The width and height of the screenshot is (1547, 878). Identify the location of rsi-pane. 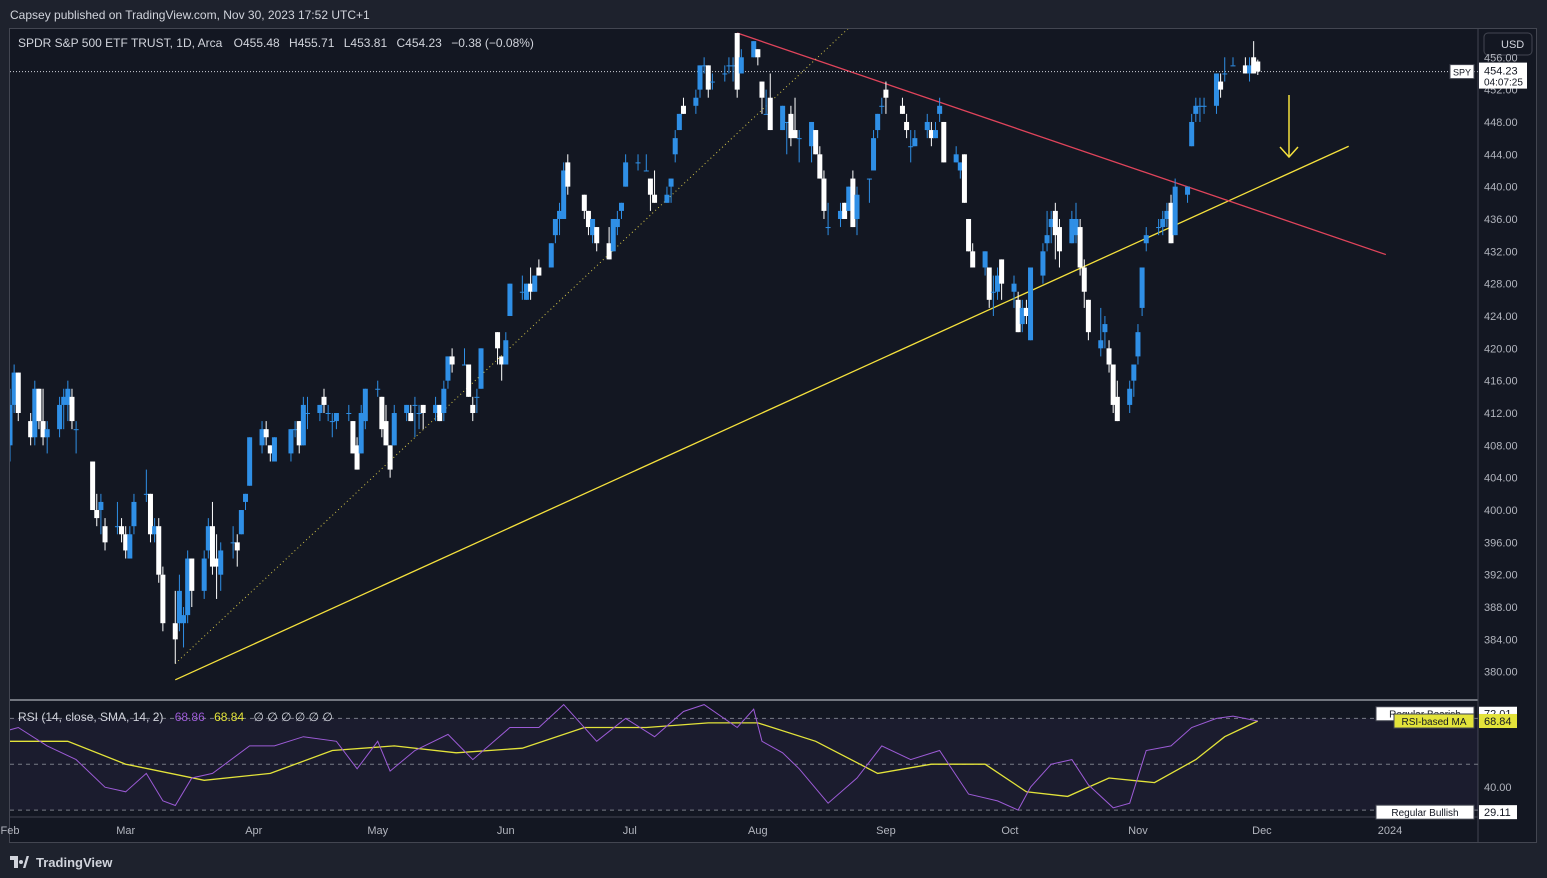
(634, 757).